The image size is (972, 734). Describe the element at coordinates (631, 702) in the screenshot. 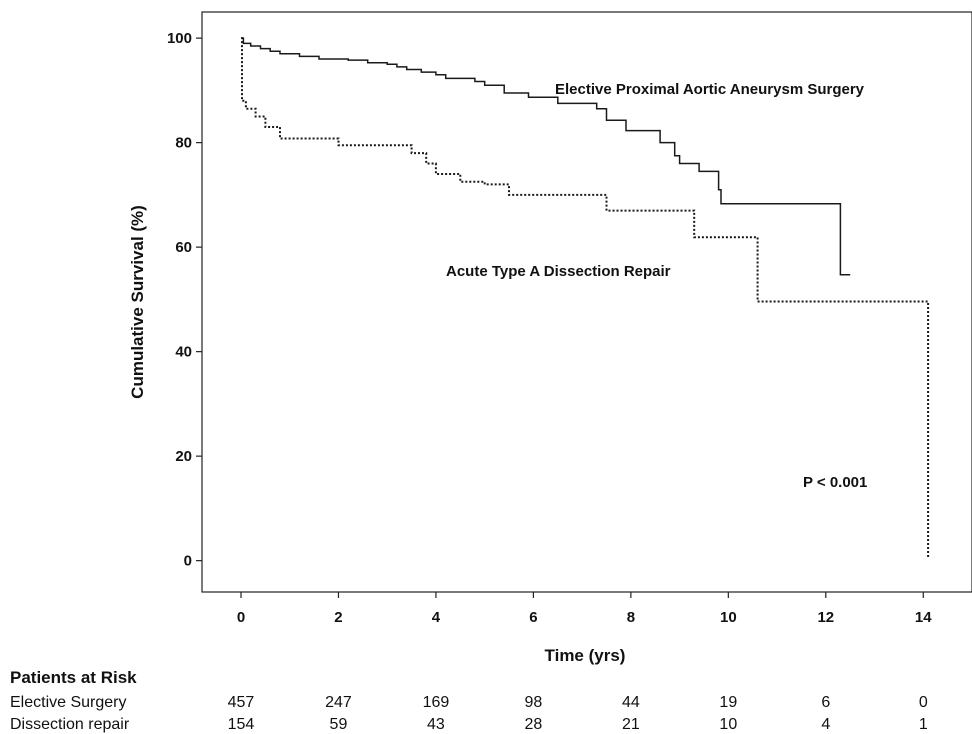

I see `risk-value: 44` at that location.